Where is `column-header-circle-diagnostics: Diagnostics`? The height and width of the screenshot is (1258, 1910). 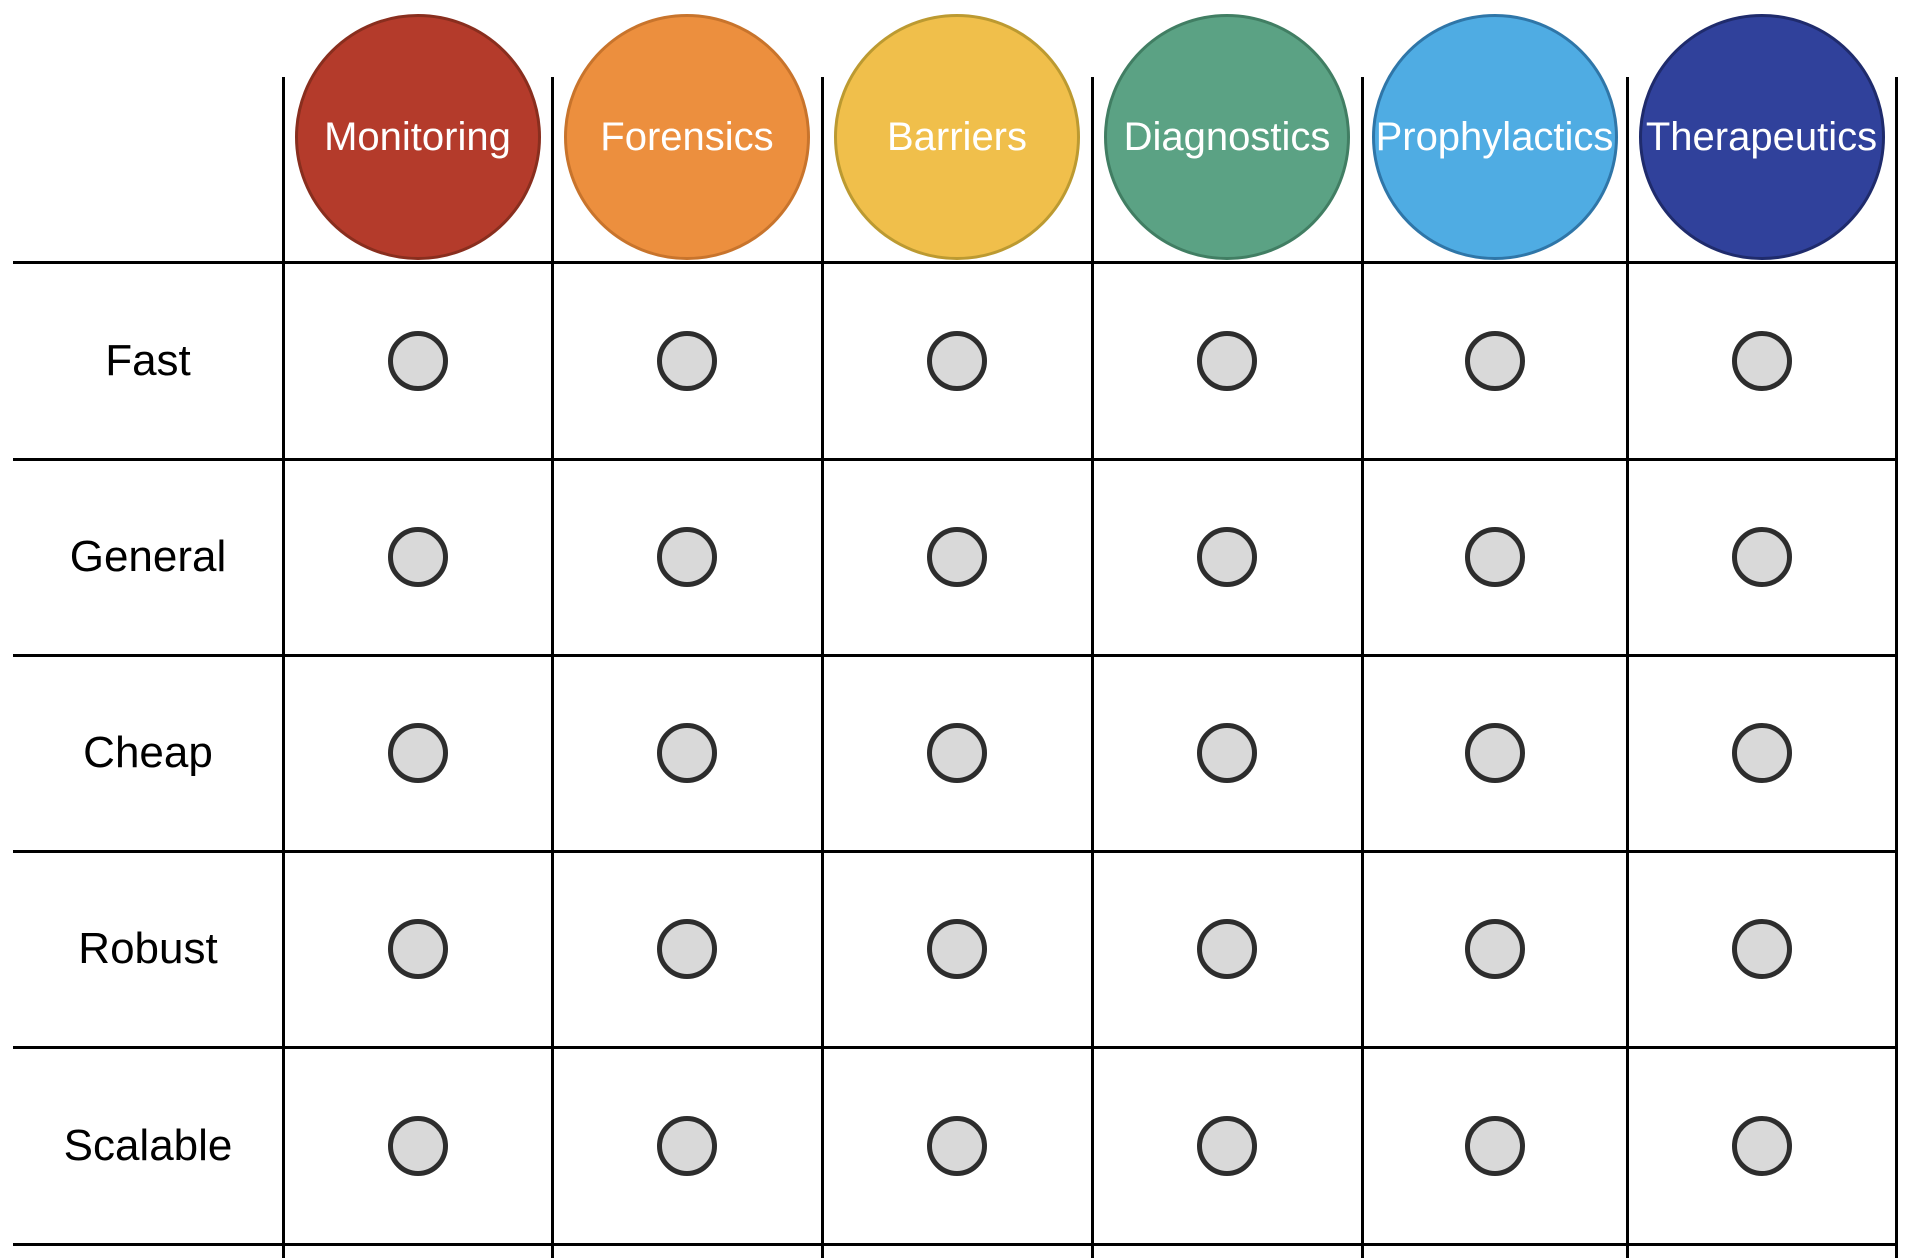 column-header-circle-diagnostics: Diagnostics is located at coordinates (1227, 137).